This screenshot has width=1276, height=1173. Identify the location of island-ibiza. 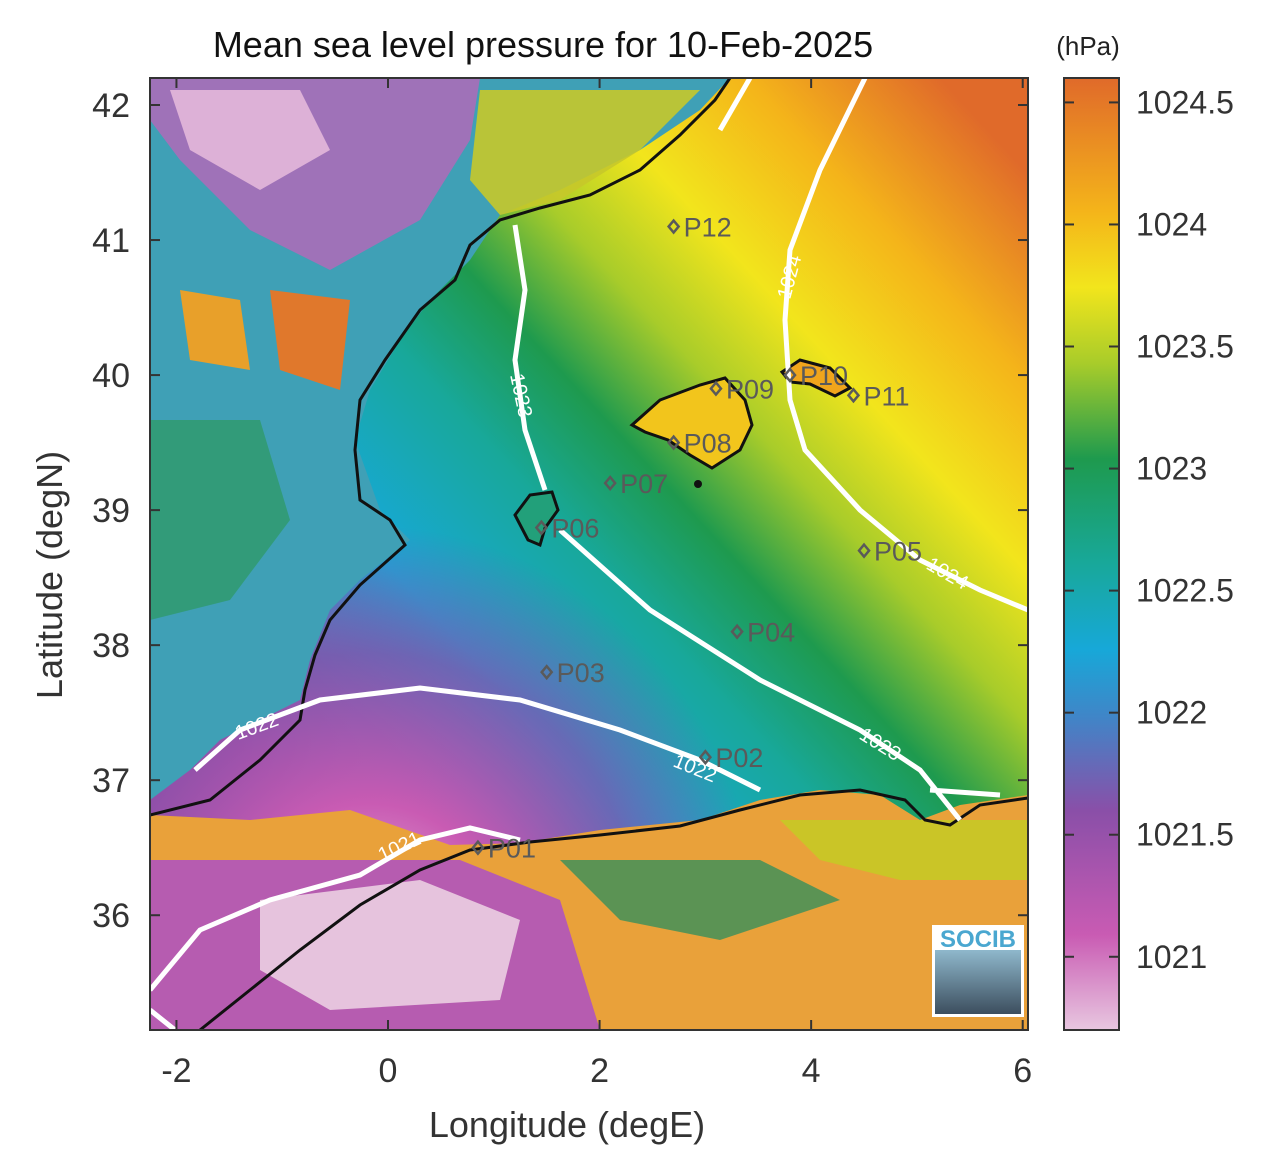
(536, 519).